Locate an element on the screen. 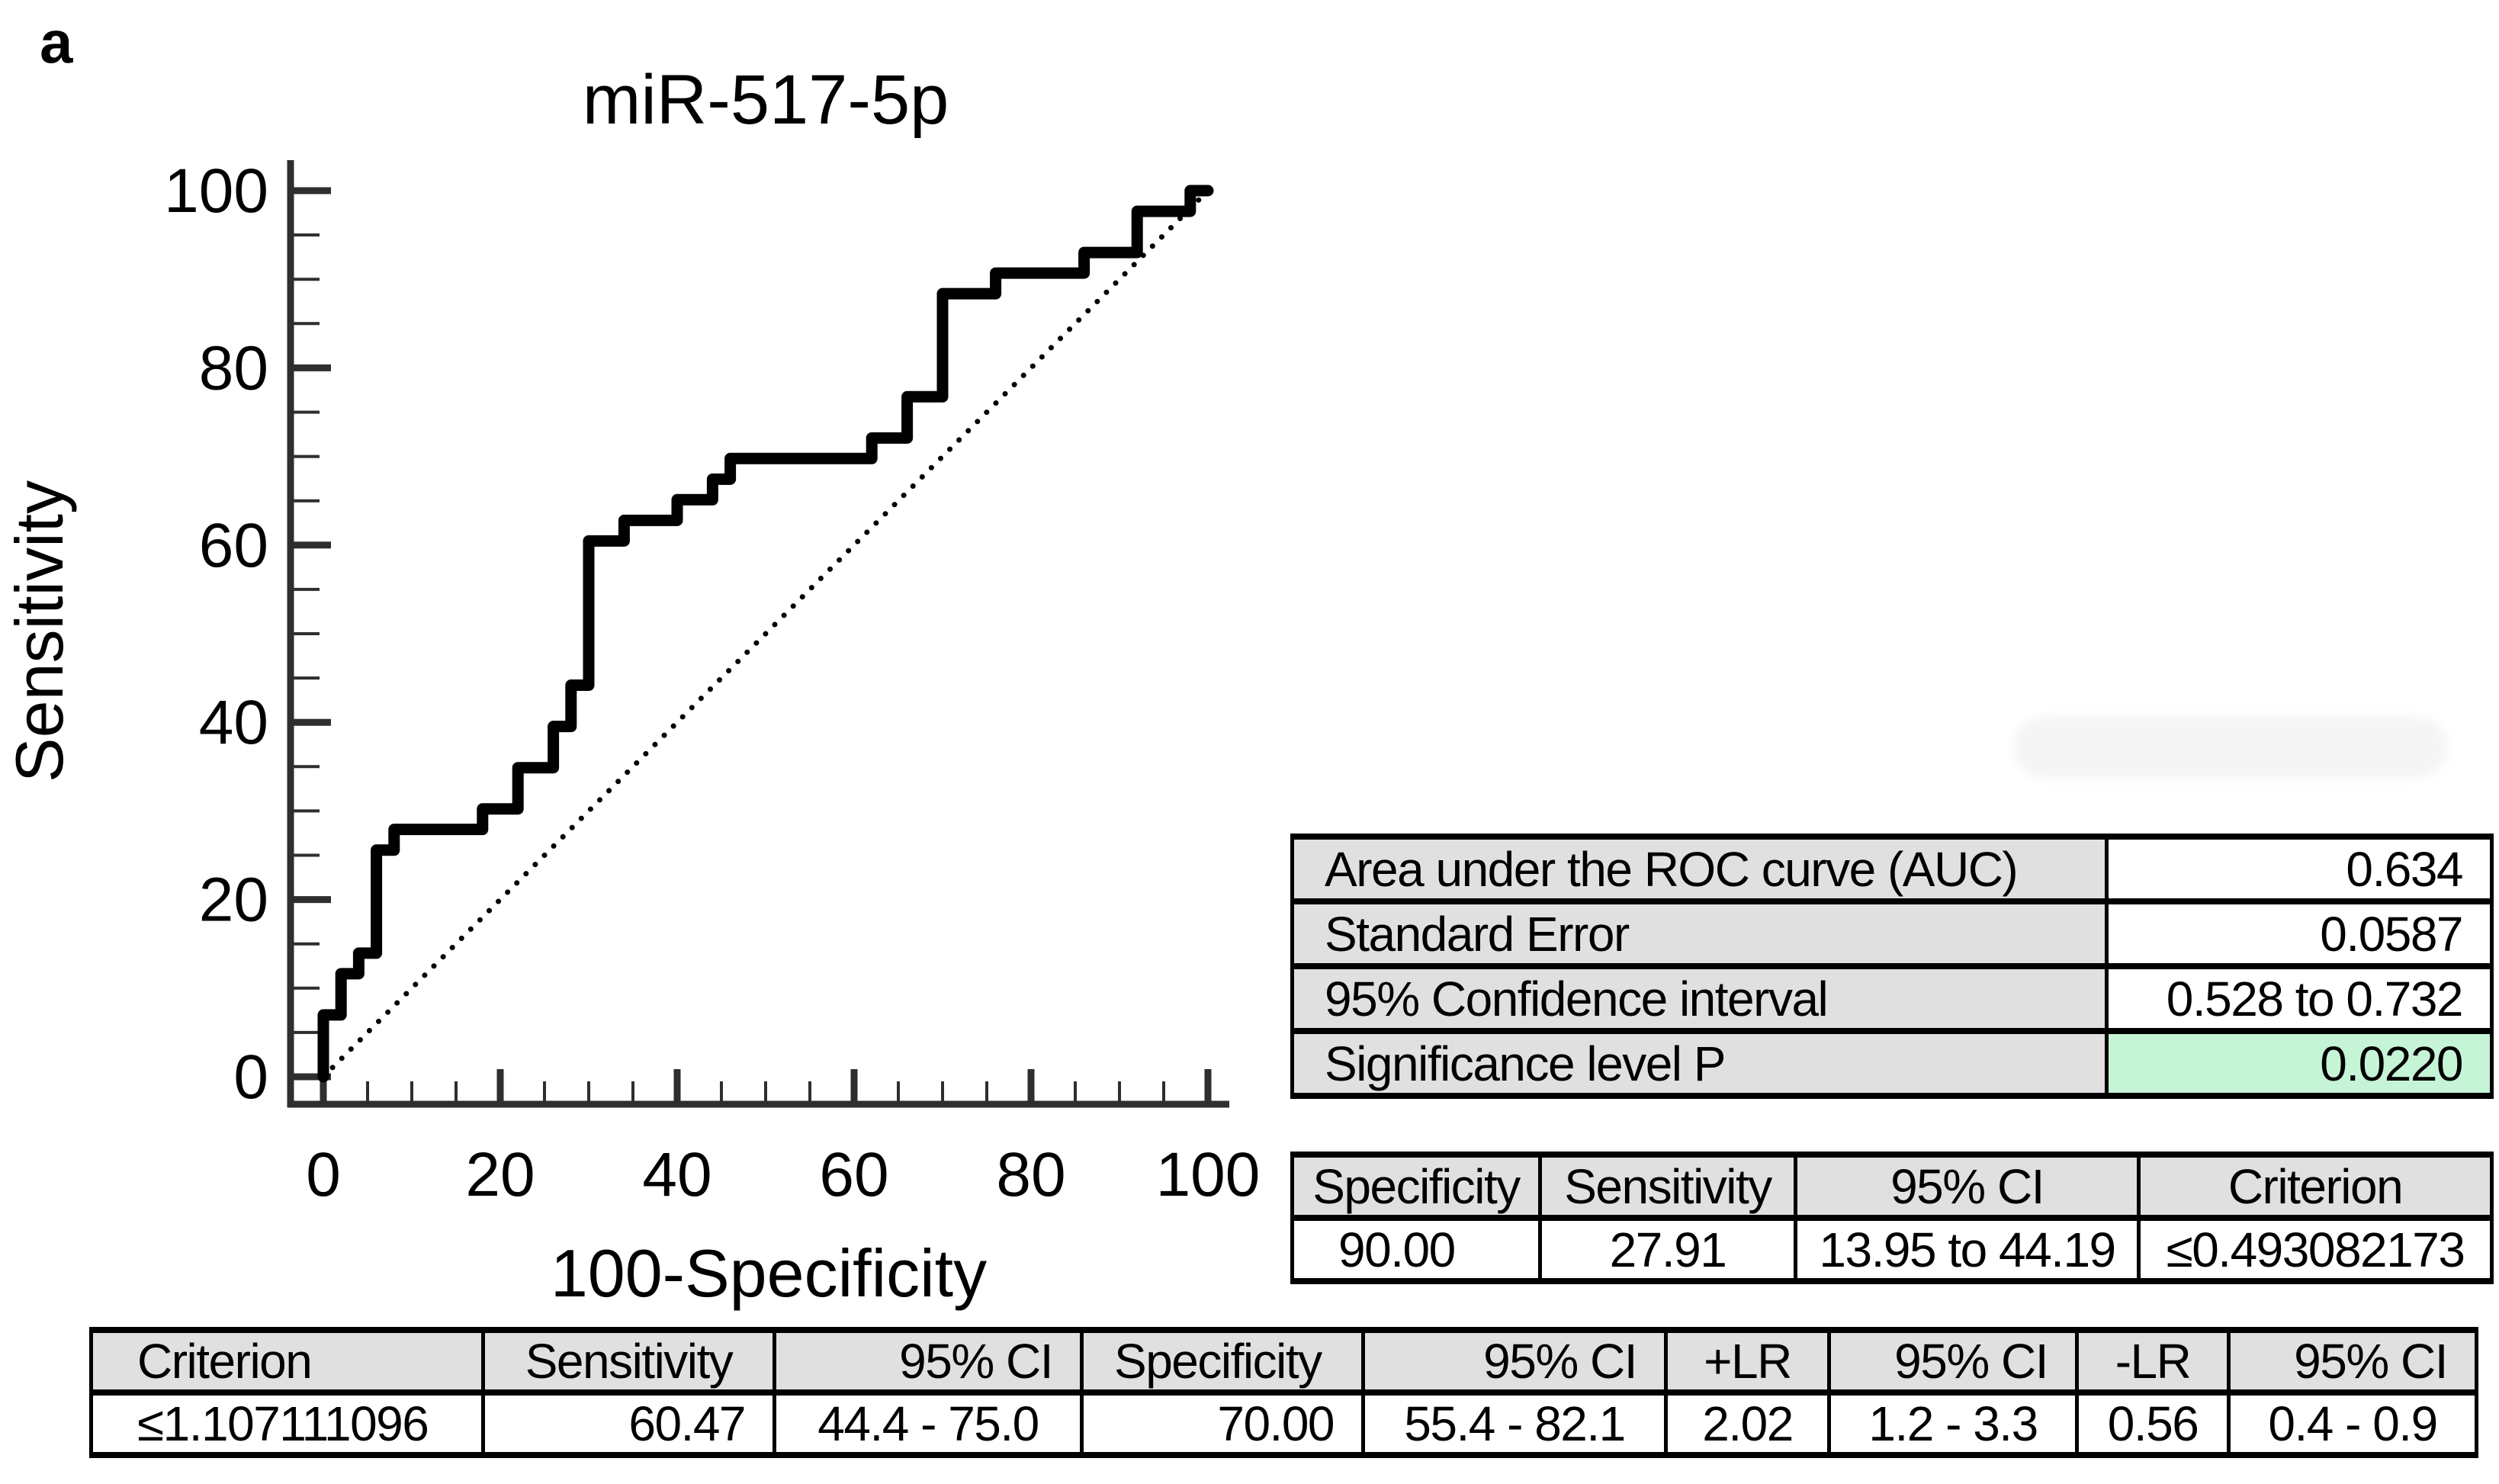 The height and width of the screenshot is (1484, 2499). column-header: -LR is located at coordinates (2153, 1361).